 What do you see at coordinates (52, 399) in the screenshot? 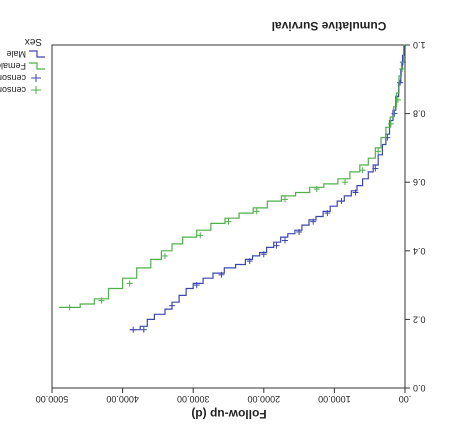
I see `x-tick-label: 5000.00` at bounding box center [52, 399].